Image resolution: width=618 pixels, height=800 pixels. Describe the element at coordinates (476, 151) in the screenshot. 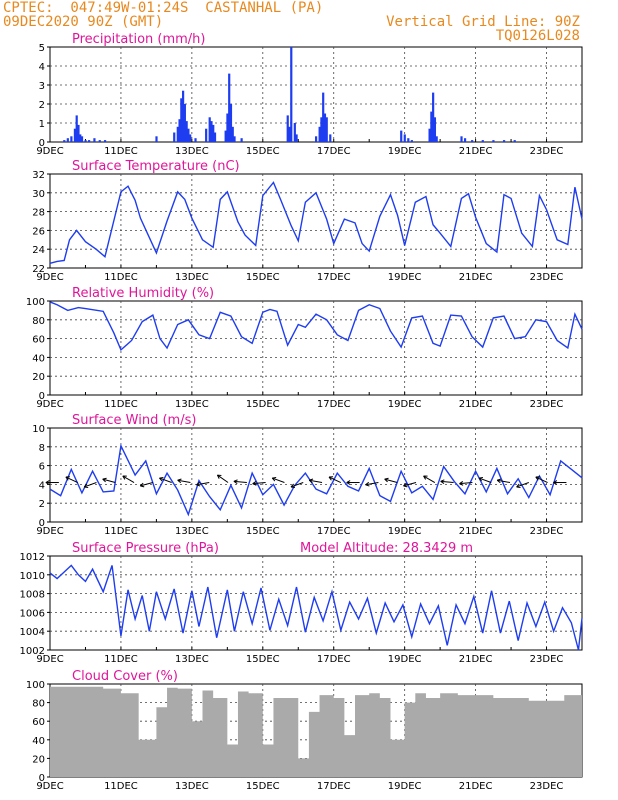

I see `precipitation-xtick-label: 21DEC` at that location.